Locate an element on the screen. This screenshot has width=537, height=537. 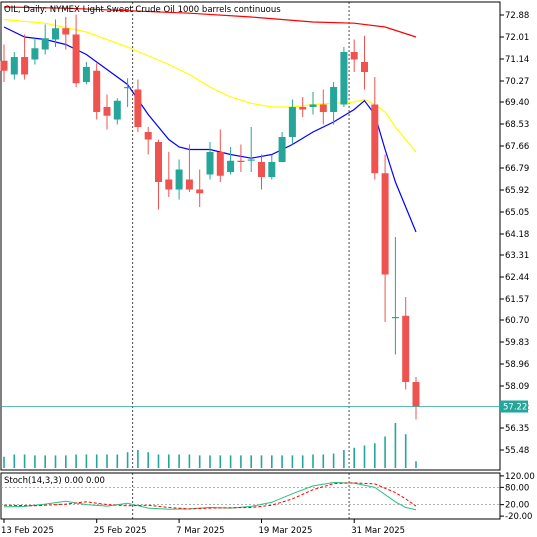
y-tick-label: 65.92 is located at coordinates (517, 191).